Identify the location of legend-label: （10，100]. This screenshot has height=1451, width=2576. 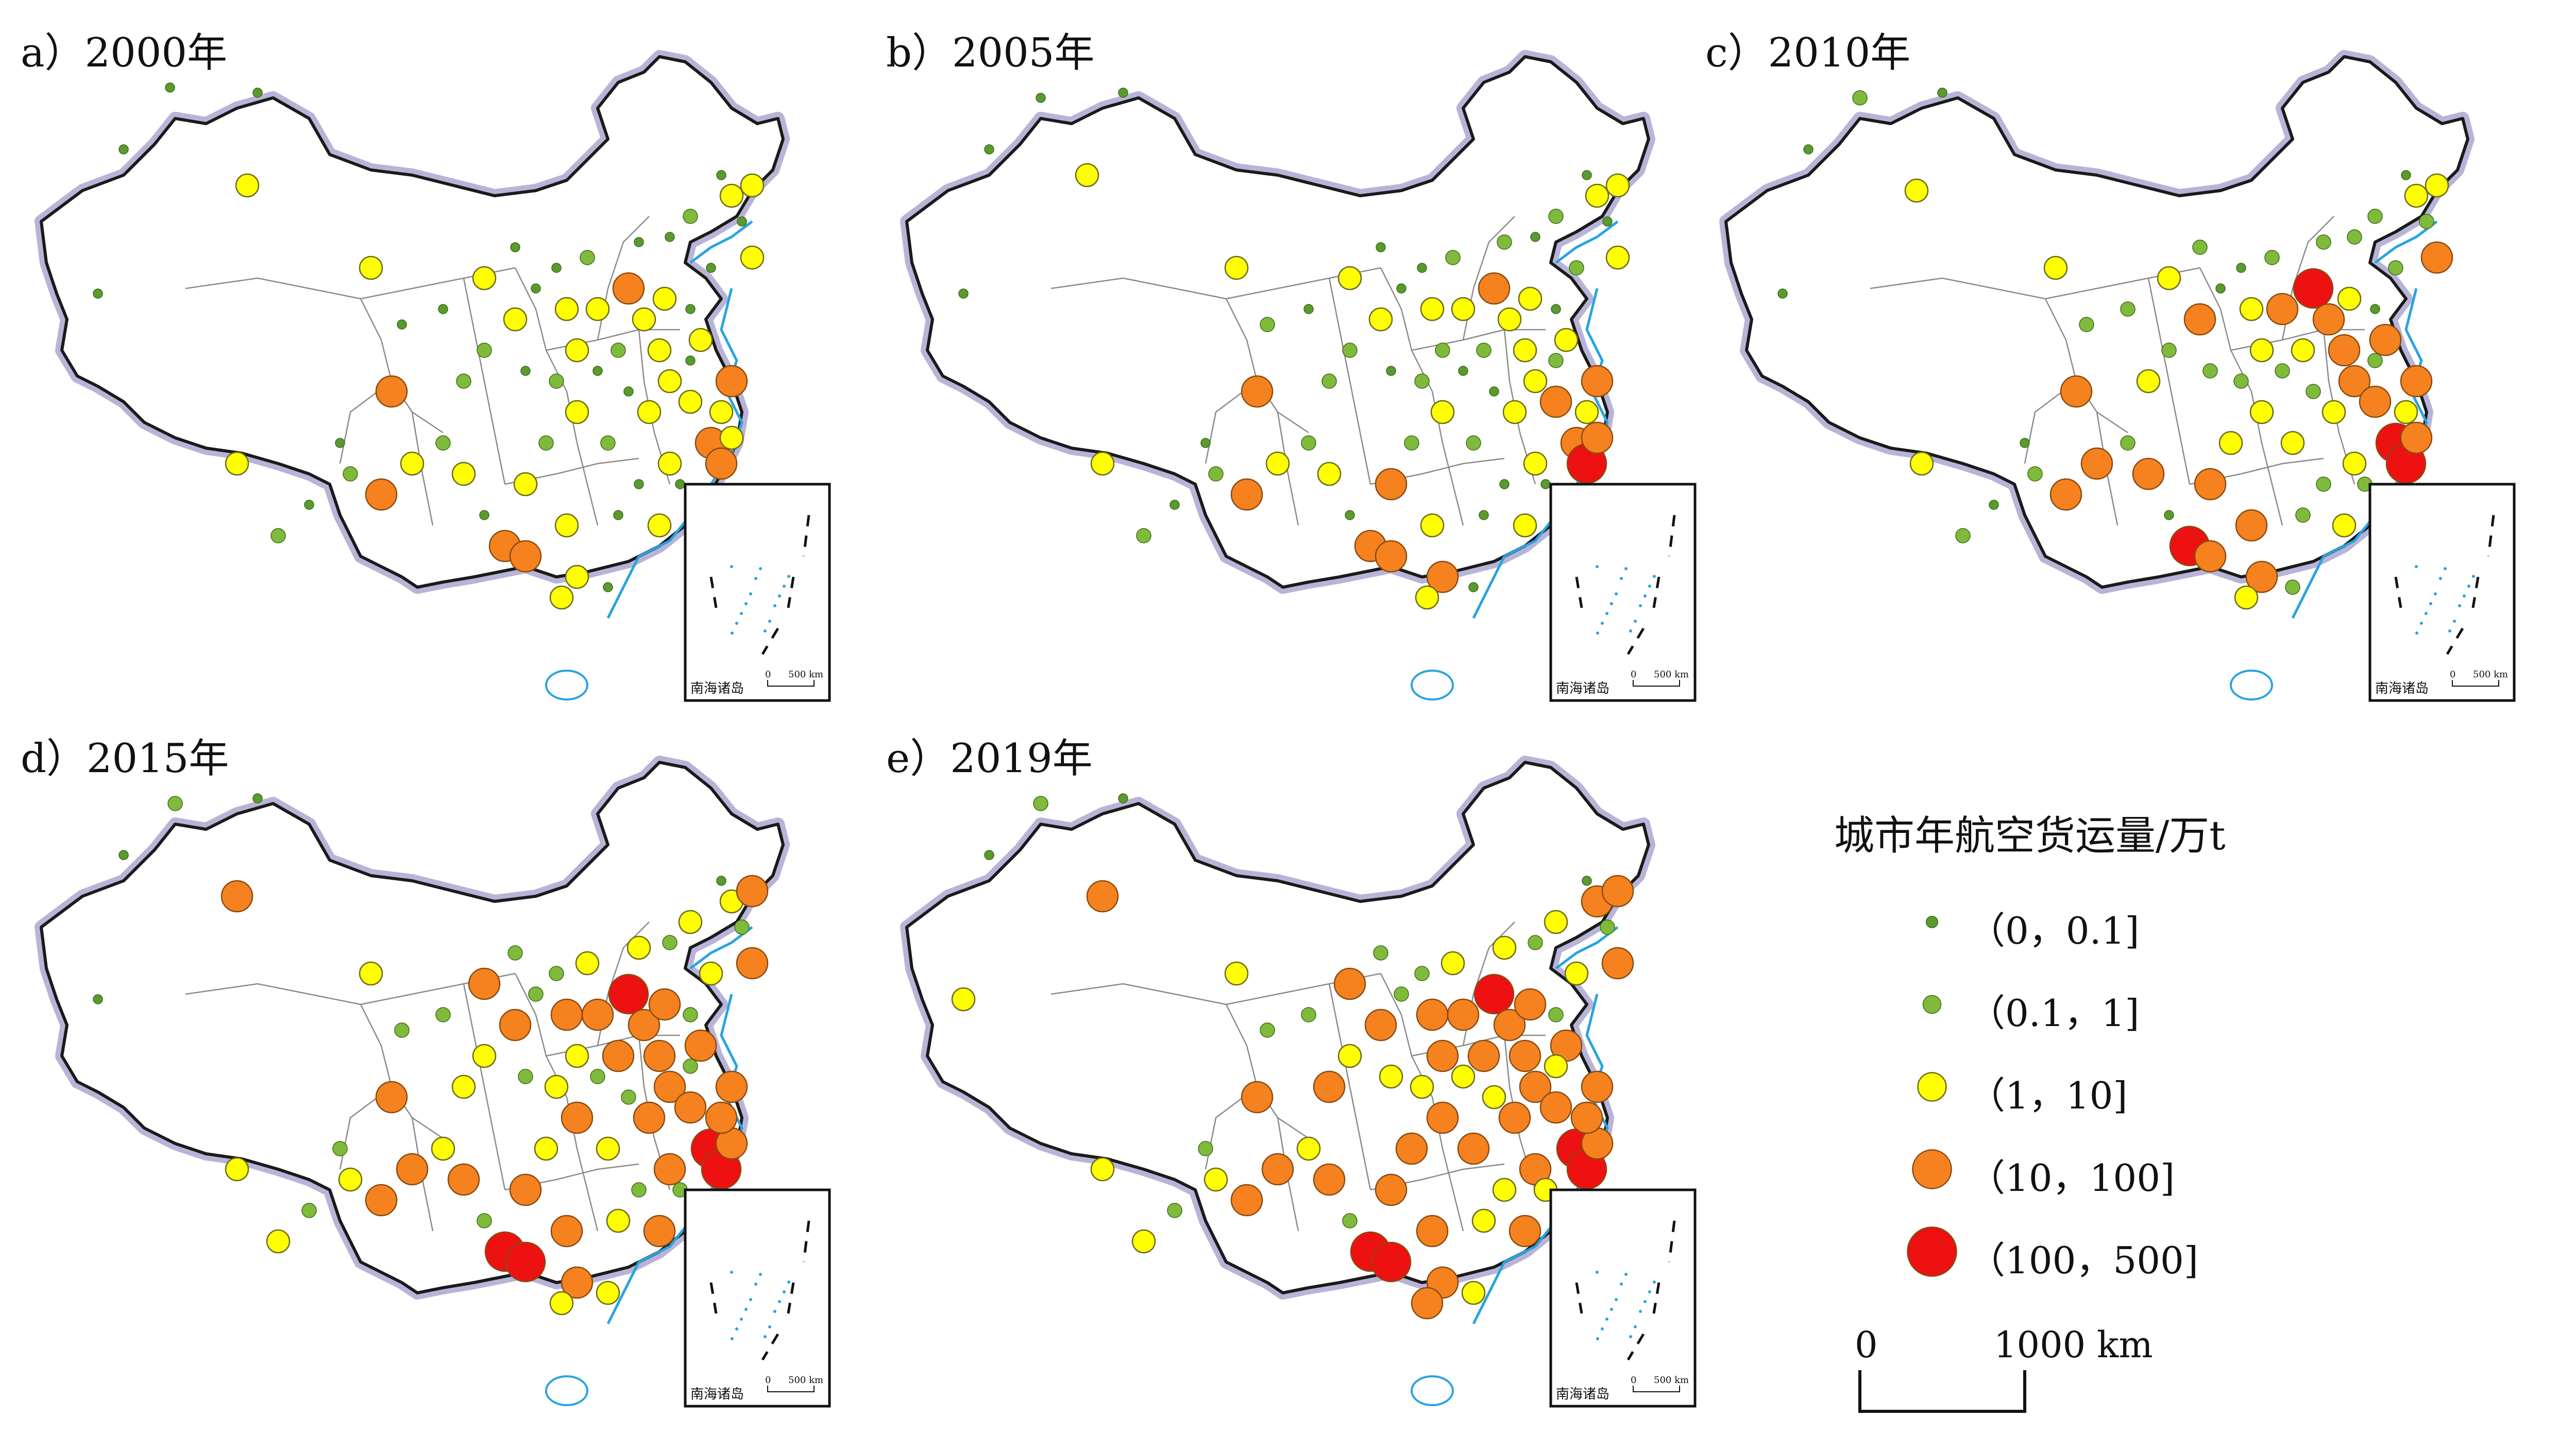
(2071, 1178).